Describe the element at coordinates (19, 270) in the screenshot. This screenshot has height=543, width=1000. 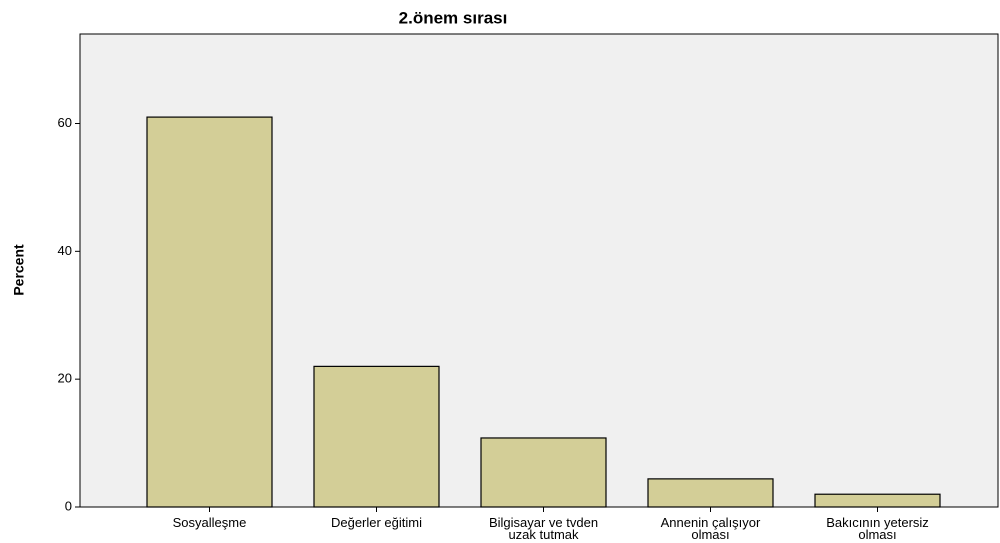
I see `y-axis-label: Percent` at that location.